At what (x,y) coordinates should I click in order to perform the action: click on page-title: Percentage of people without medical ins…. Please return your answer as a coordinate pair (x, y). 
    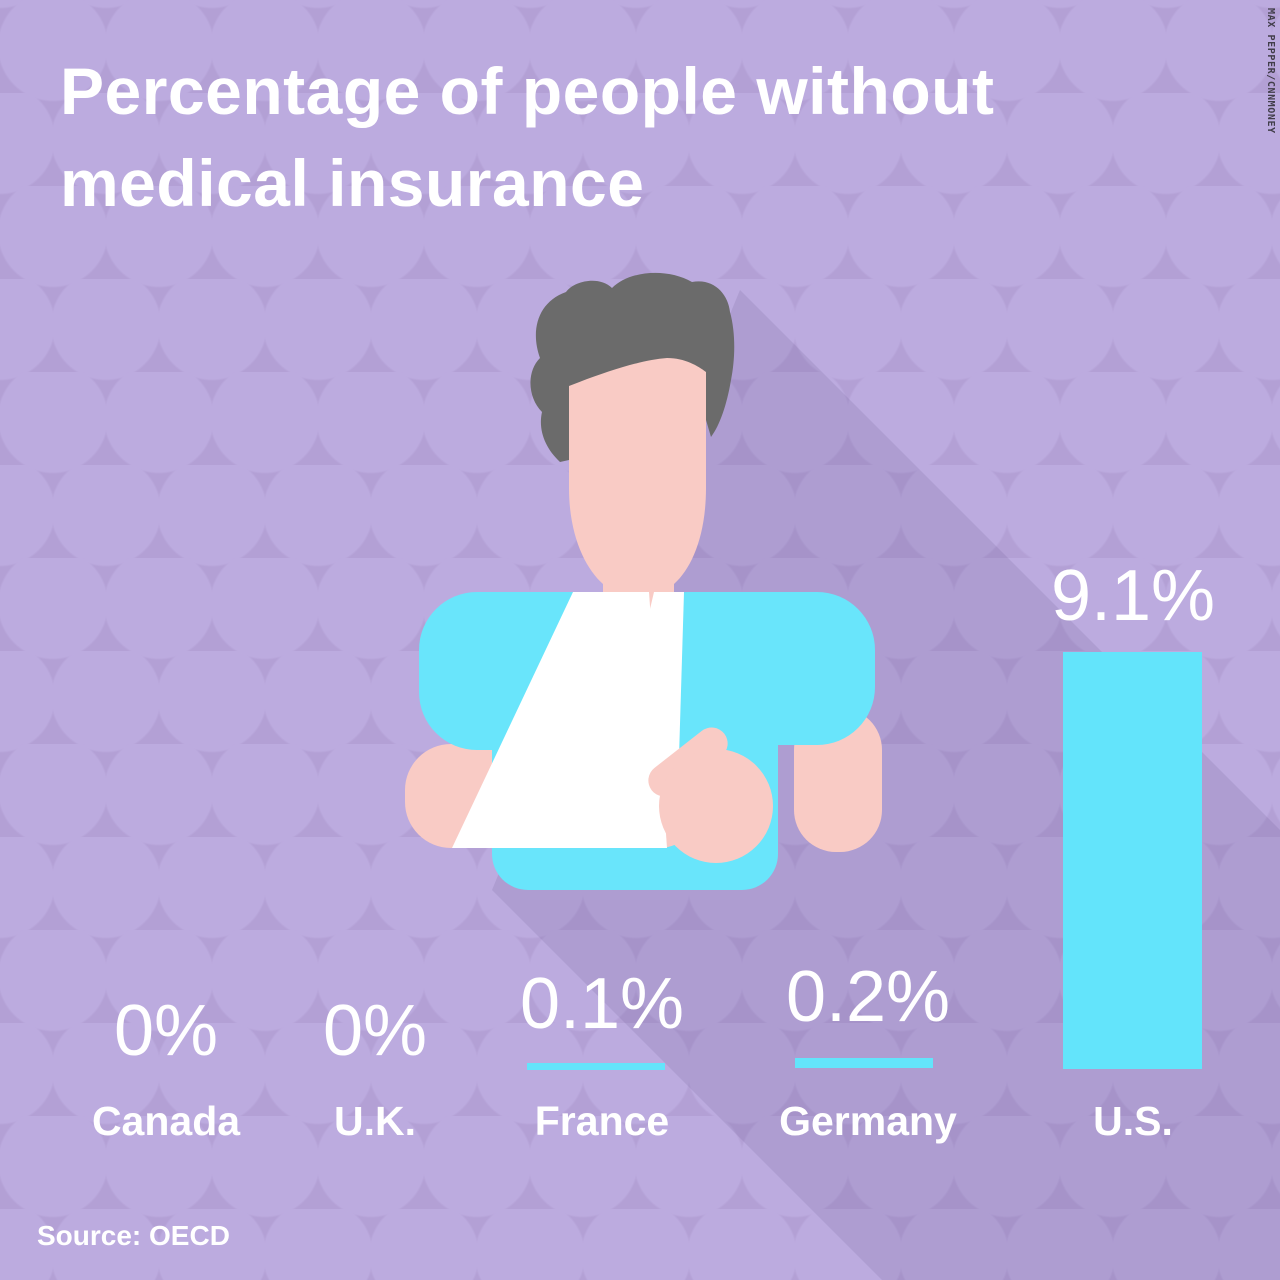
    Looking at the image, I should click on (527, 137).